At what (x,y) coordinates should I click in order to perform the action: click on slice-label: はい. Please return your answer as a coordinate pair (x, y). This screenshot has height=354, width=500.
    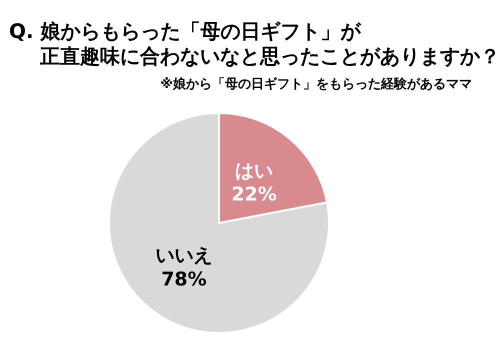
    Looking at the image, I should click on (254, 171).